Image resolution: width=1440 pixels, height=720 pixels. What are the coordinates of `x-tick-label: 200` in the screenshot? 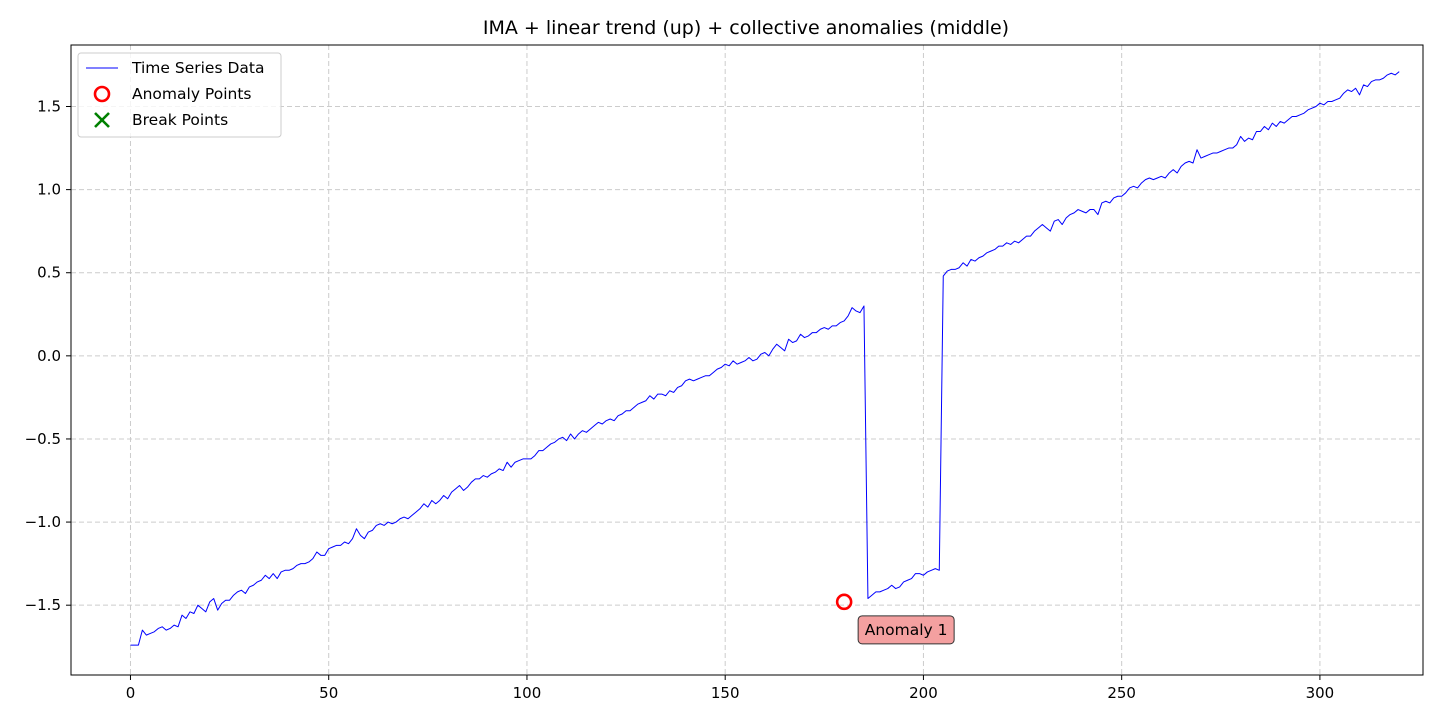 It's located at (923, 693).